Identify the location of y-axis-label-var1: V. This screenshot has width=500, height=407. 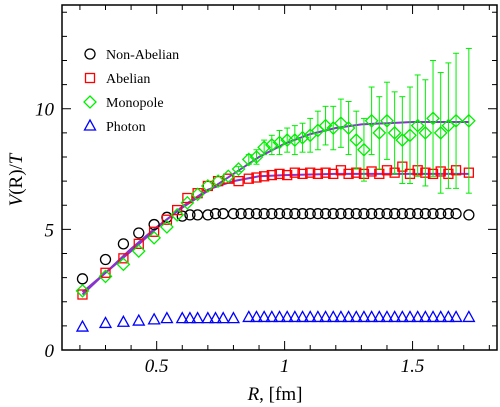
(16, 199).